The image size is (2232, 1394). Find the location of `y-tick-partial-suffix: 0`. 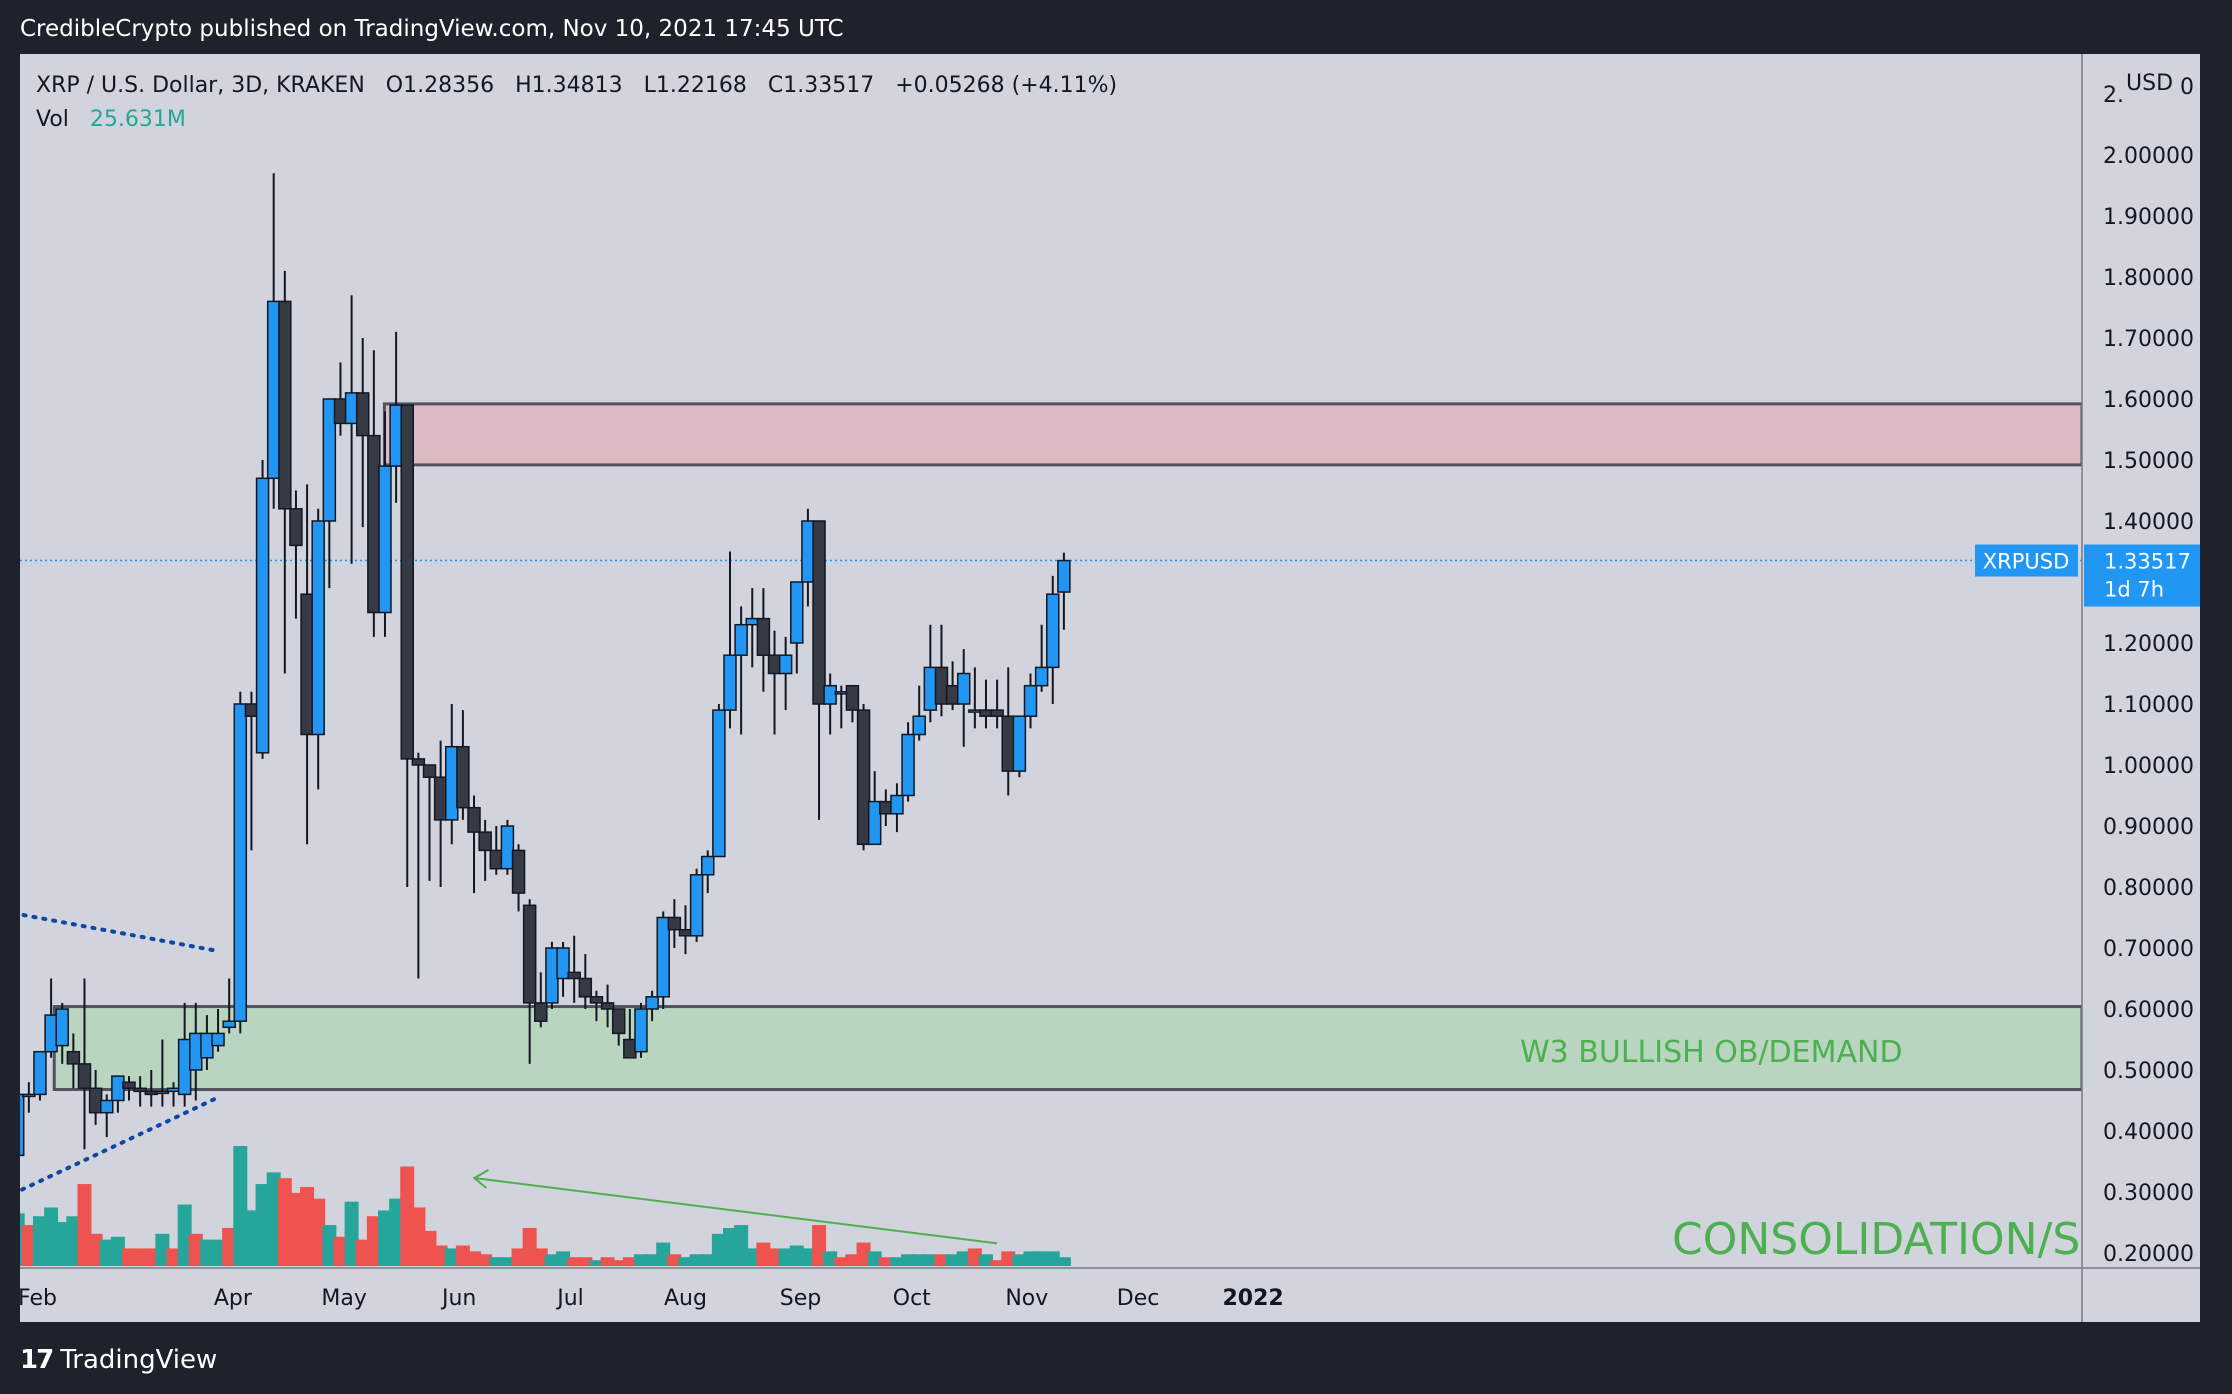

y-tick-partial-suffix: 0 is located at coordinates (2187, 87).